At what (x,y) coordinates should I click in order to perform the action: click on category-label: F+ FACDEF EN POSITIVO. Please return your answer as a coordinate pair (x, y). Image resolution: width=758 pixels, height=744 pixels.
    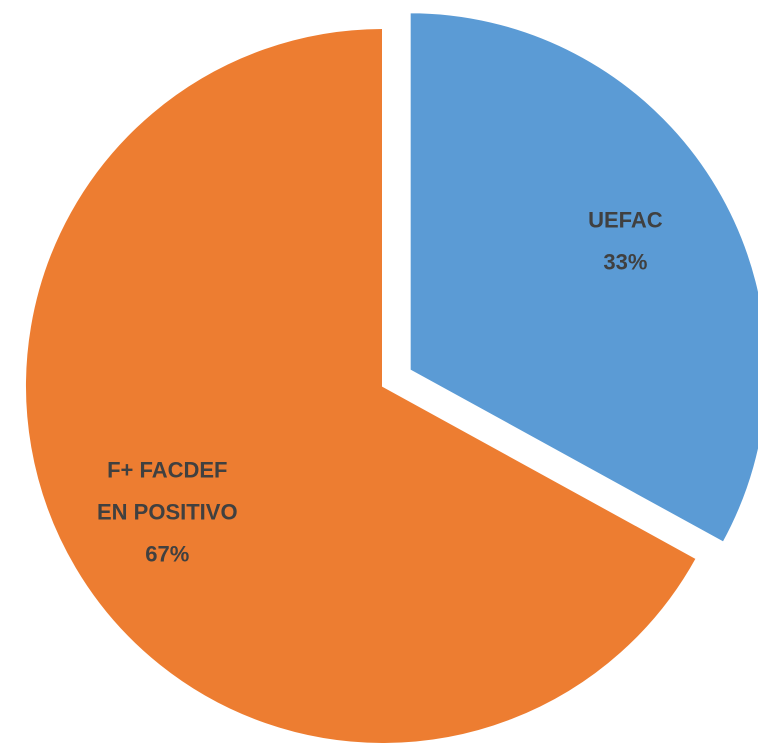
    Looking at the image, I should click on (167, 490).